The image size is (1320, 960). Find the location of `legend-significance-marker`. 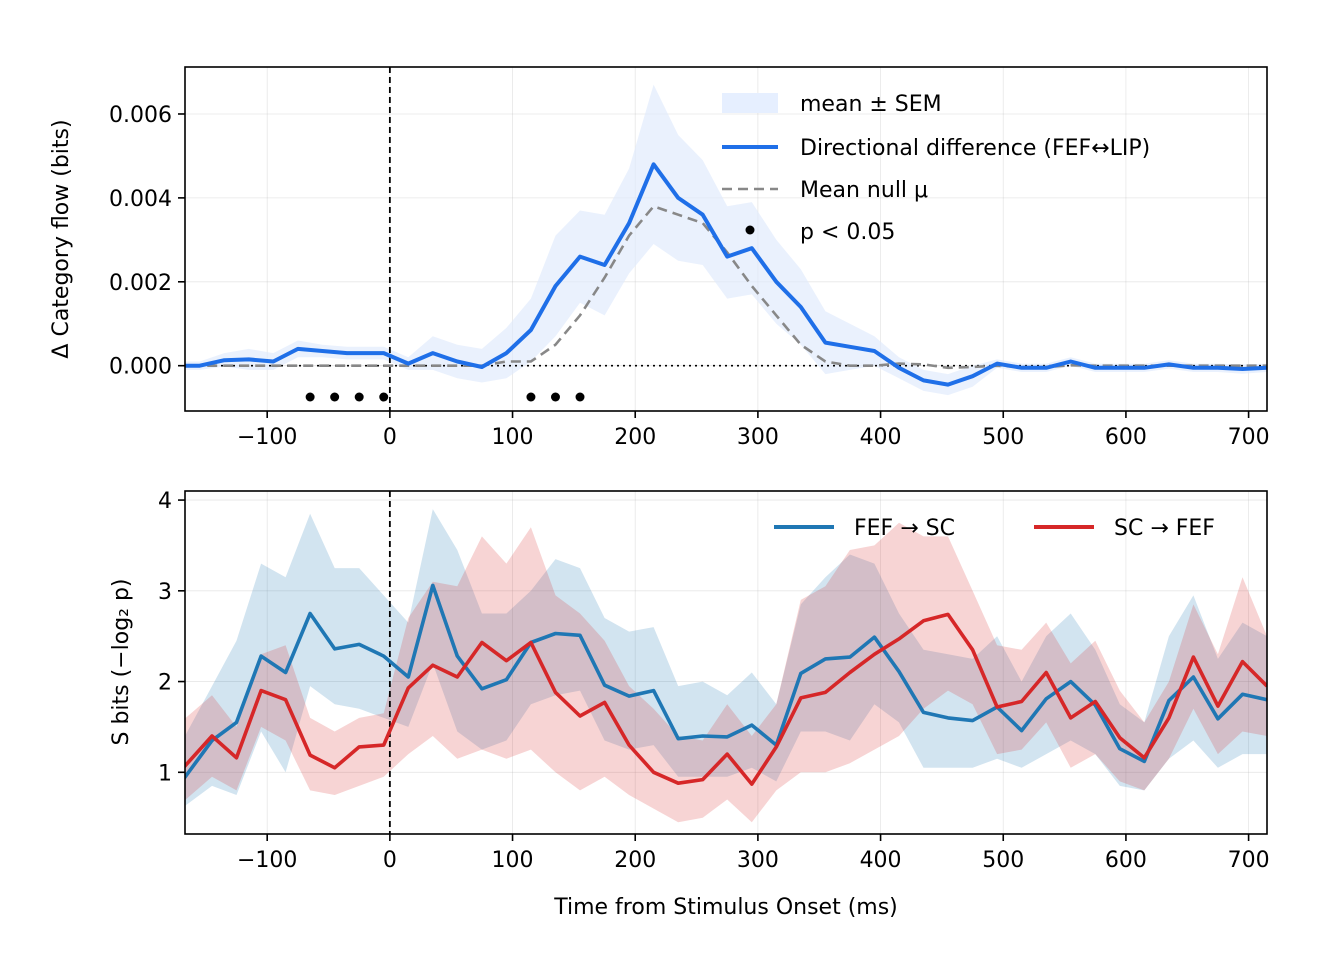

legend-significance-marker is located at coordinates (750, 230).